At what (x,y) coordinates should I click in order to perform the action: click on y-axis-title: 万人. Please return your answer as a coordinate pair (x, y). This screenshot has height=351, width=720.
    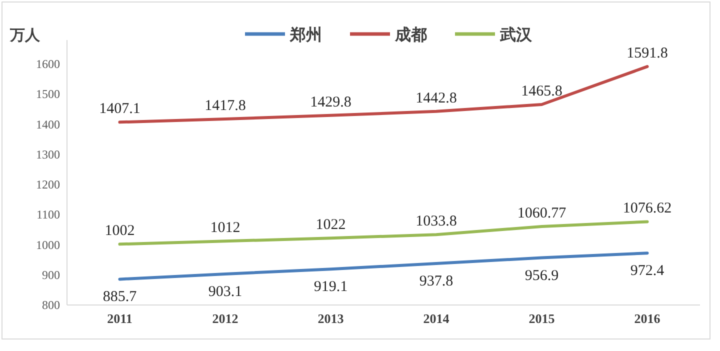
    Looking at the image, I should click on (25, 35).